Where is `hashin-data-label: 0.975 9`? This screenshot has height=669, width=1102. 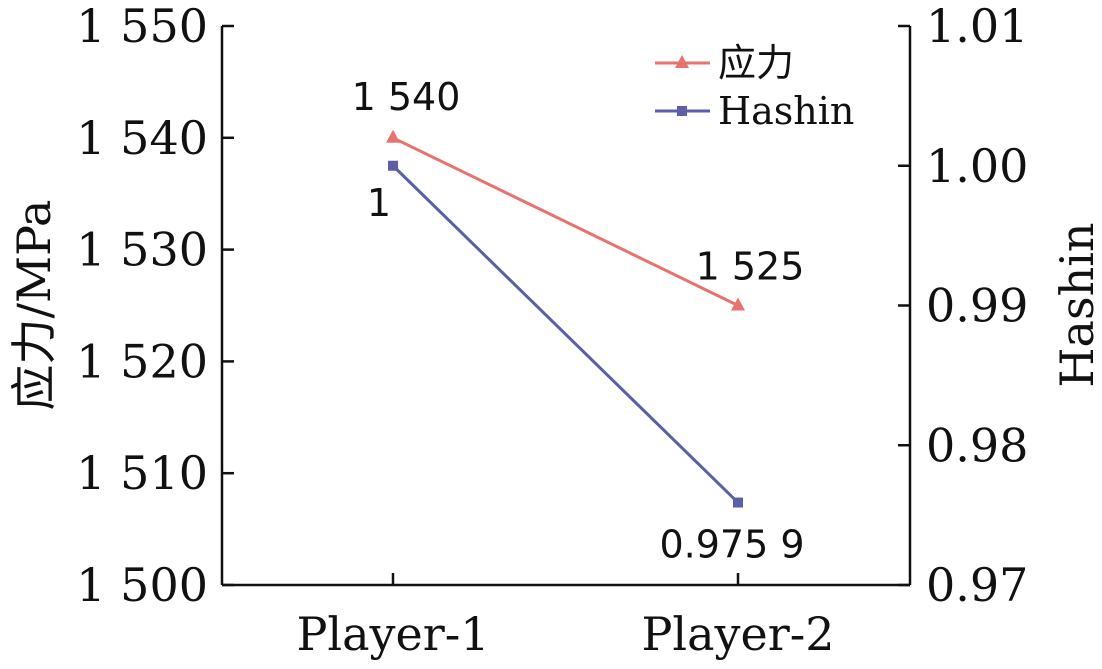
hashin-data-label: 0.975 9 is located at coordinates (731, 545).